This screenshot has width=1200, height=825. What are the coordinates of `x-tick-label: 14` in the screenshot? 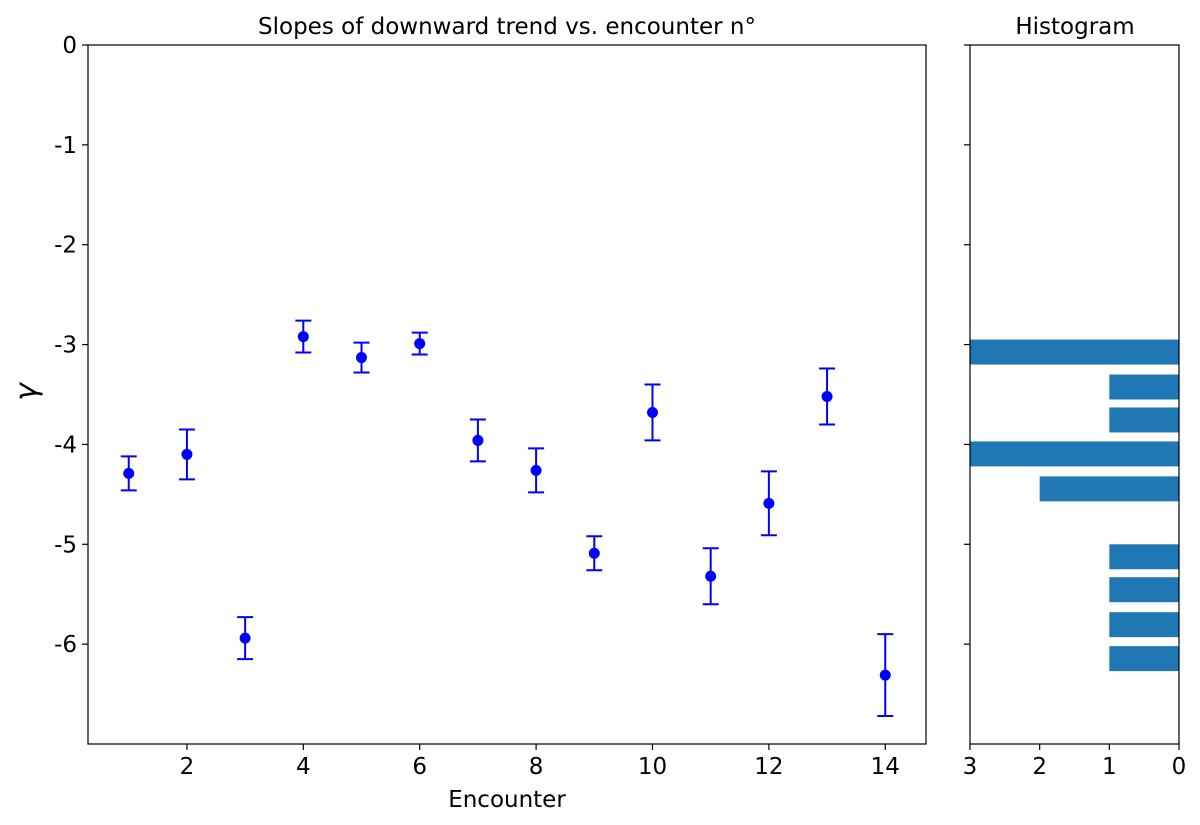 It's located at (885, 767).